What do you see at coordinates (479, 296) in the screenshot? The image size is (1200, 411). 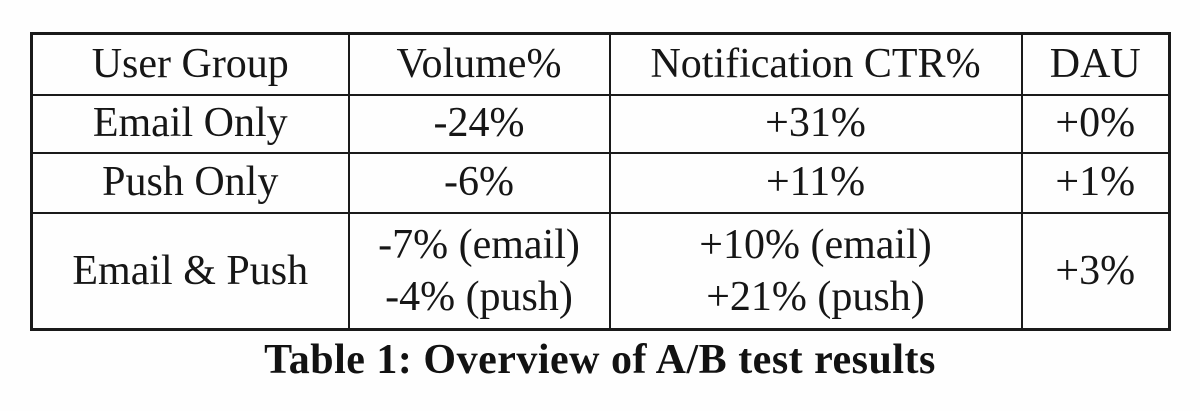 I see `volume-push-line: -4% (push)` at bounding box center [479, 296].